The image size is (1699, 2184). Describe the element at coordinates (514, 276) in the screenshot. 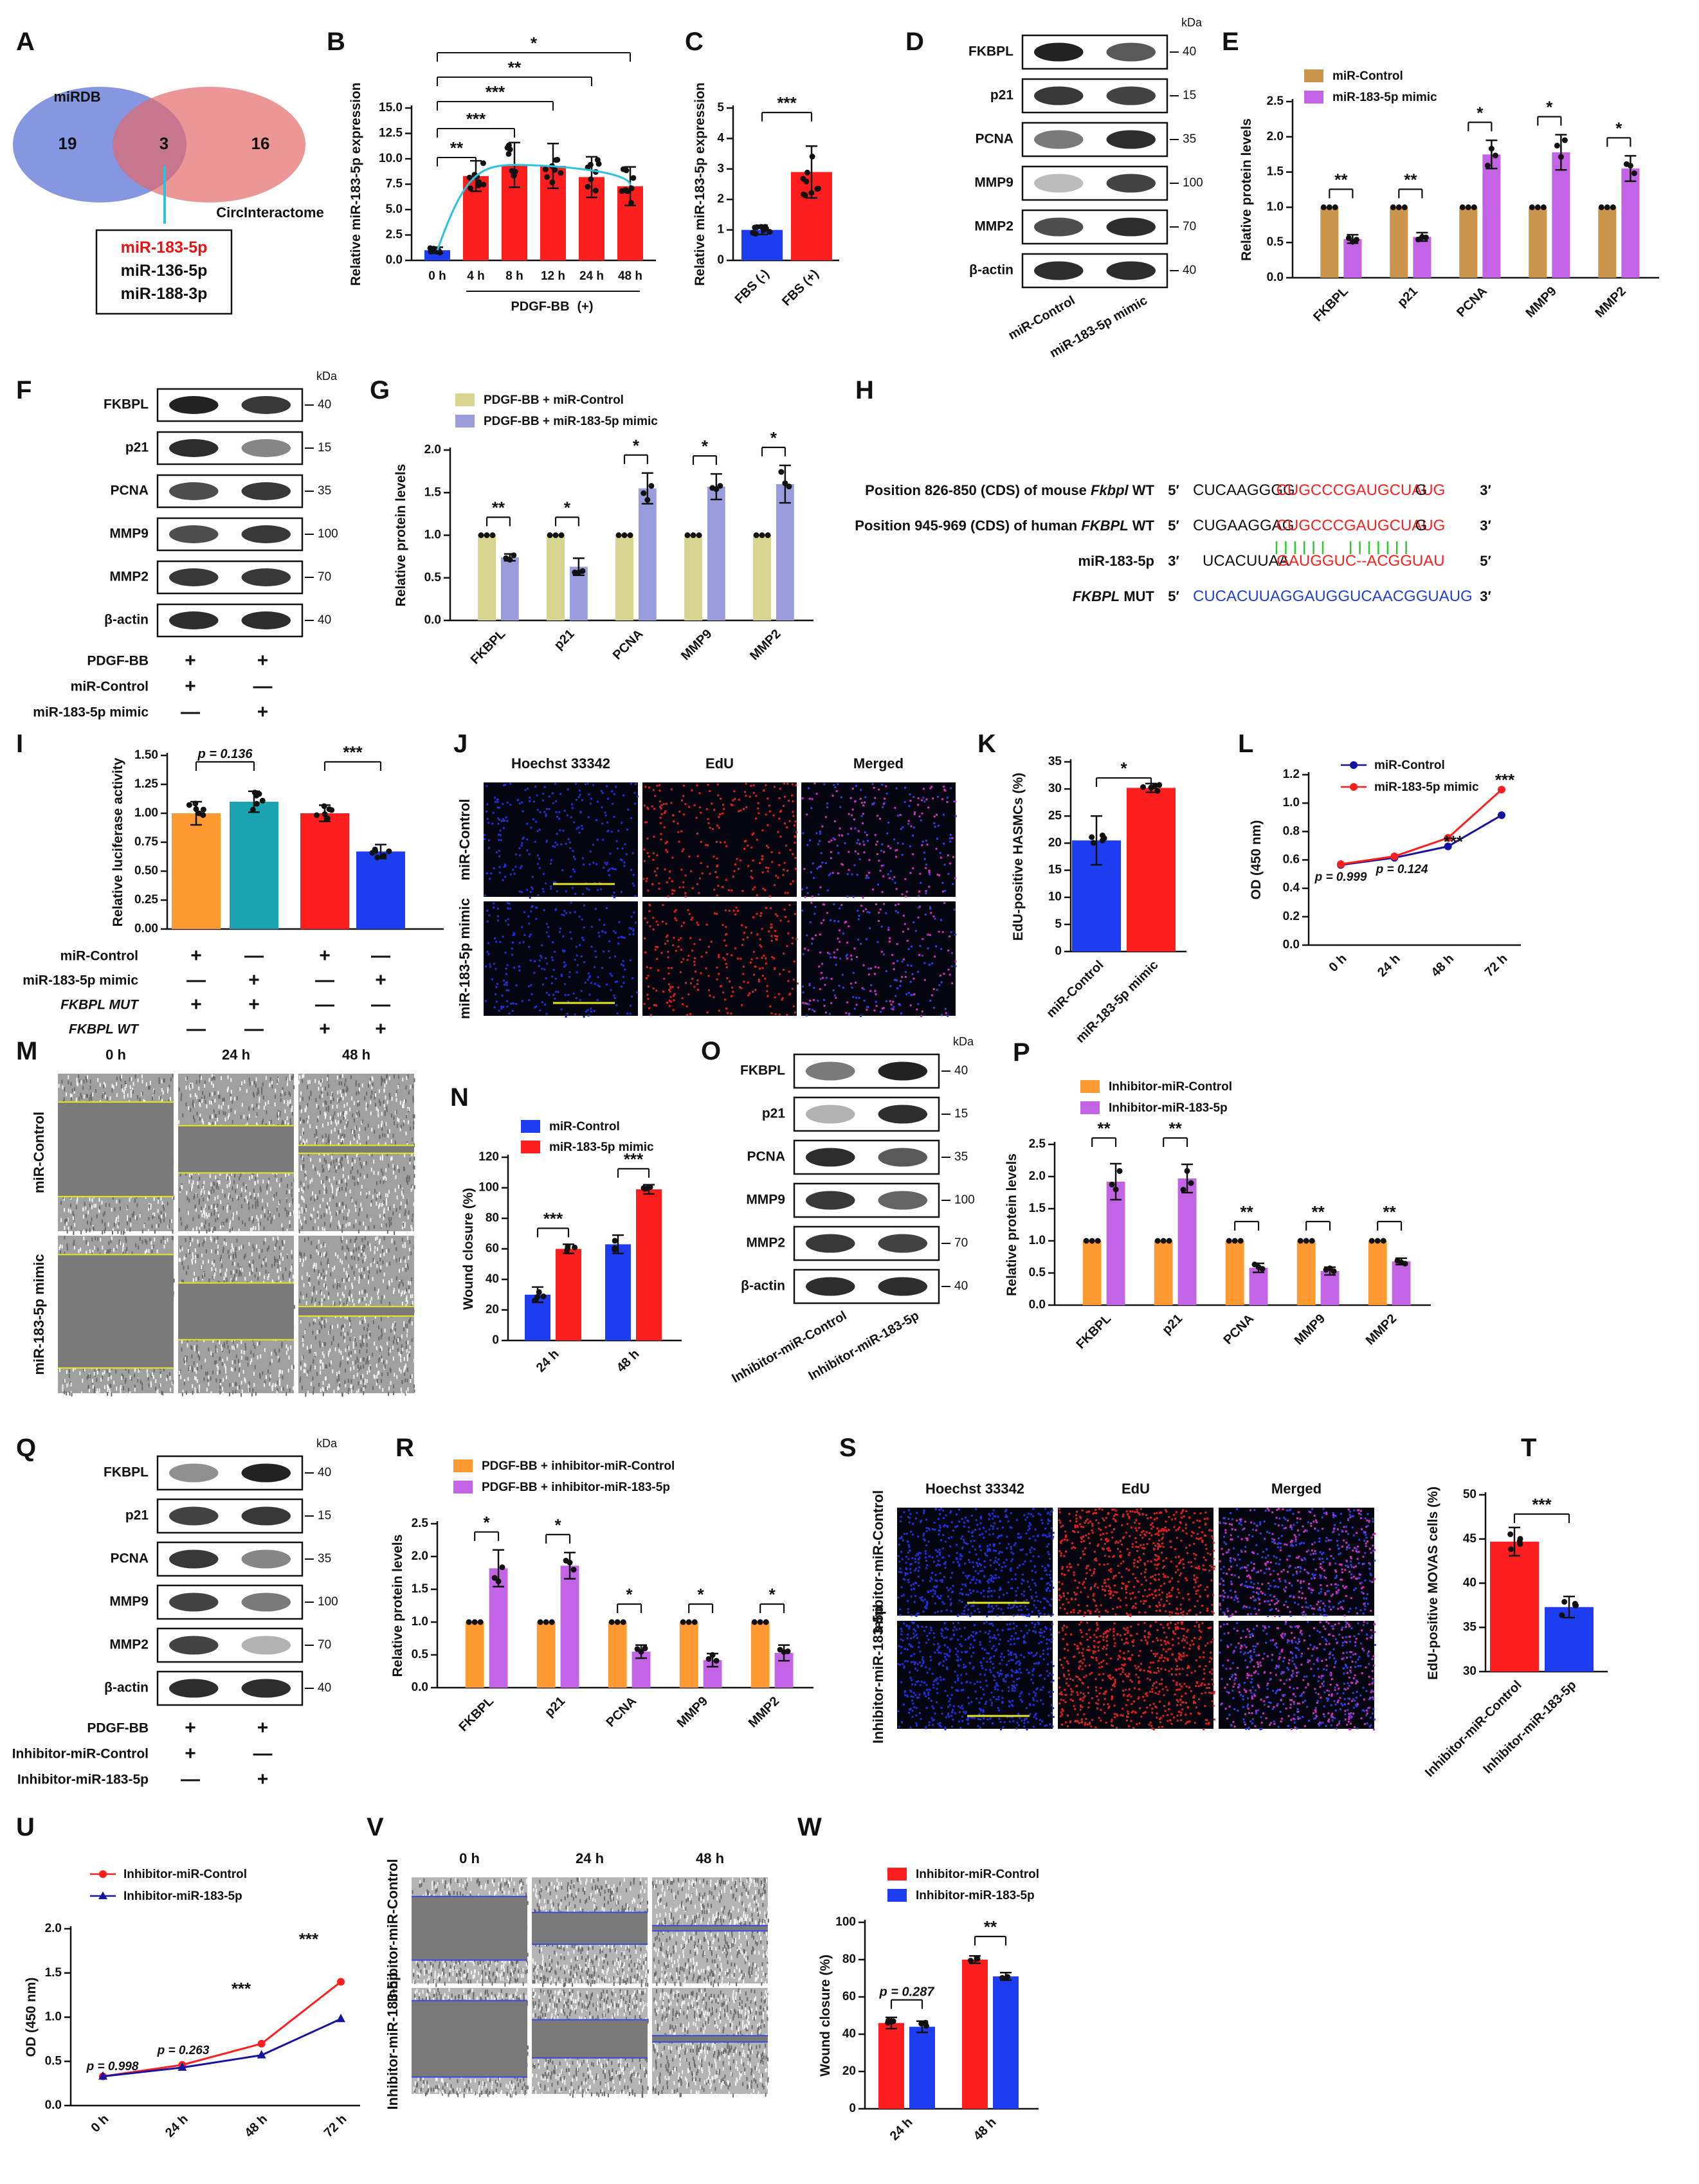

I see `x-tick-label: 8 h` at that location.